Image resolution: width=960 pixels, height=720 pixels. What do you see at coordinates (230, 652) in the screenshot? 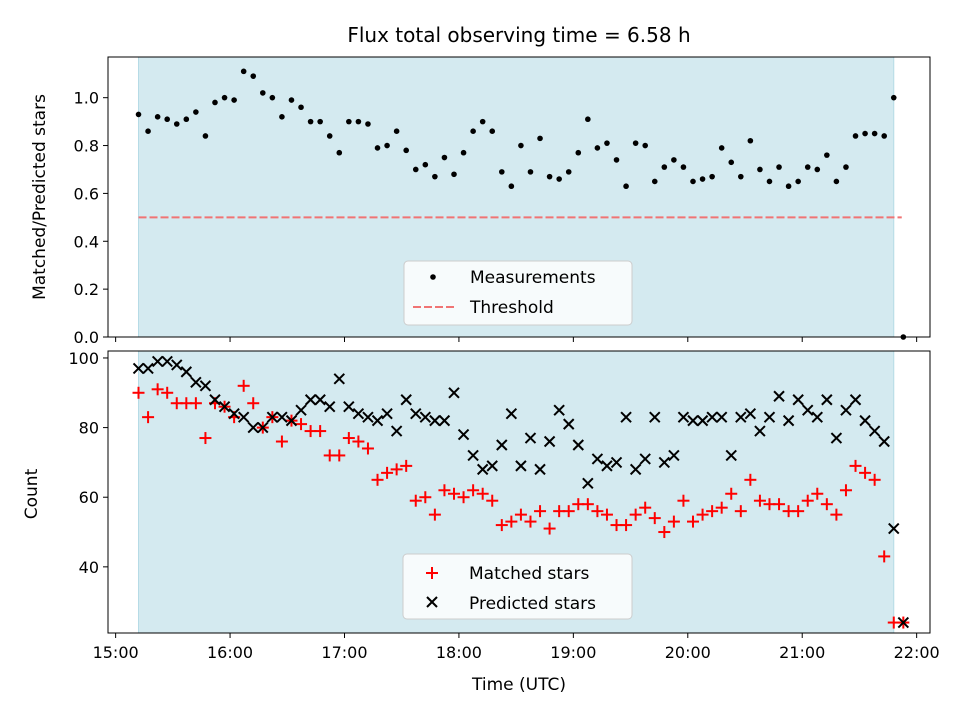
I see `x-tick-label: 16:00` at bounding box center [230, 652].